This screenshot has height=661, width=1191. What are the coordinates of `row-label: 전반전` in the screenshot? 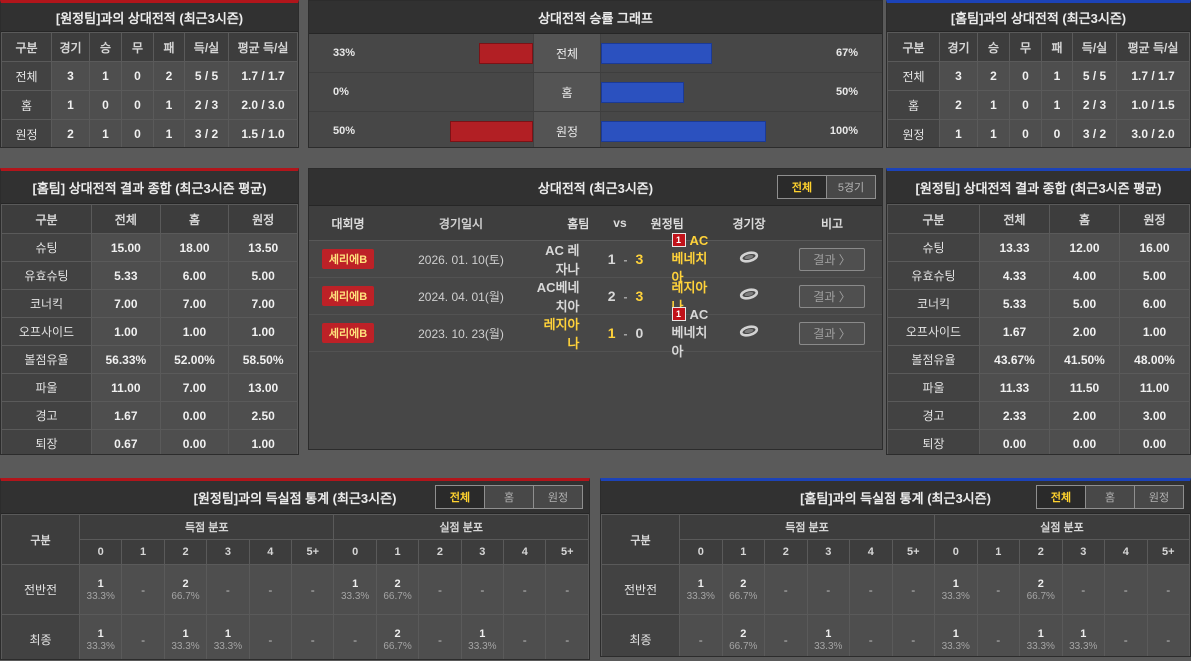 It's located at (40, 589).